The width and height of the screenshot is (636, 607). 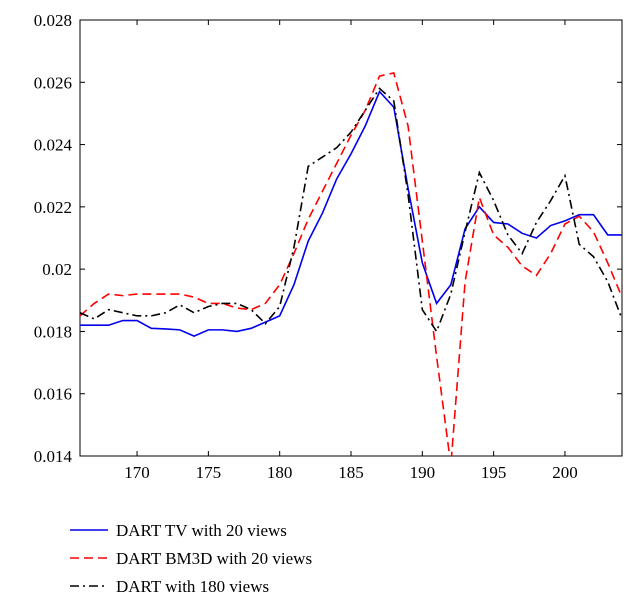 I want to click on x-tick-label: 200, so click(x=565, y=472).